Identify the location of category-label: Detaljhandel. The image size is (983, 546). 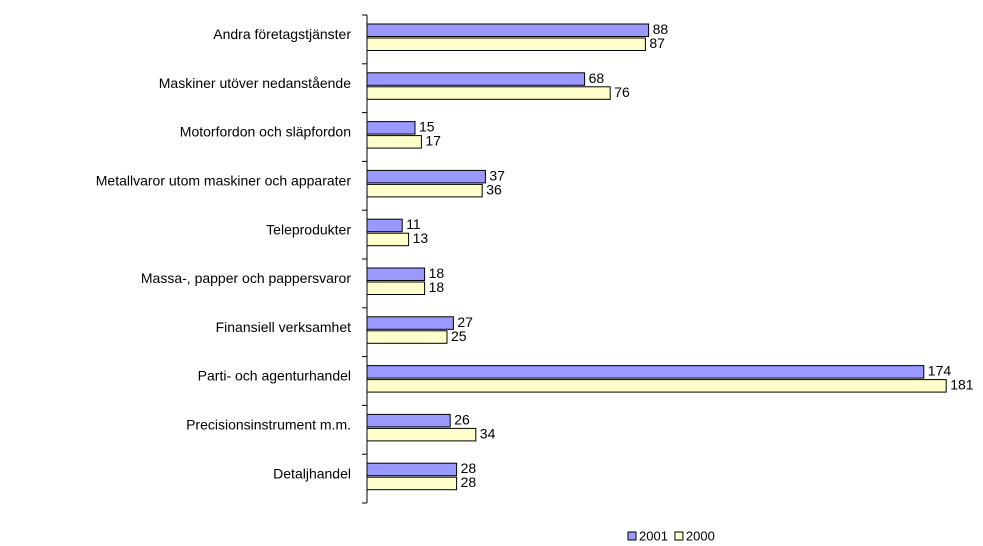
(312, 473).